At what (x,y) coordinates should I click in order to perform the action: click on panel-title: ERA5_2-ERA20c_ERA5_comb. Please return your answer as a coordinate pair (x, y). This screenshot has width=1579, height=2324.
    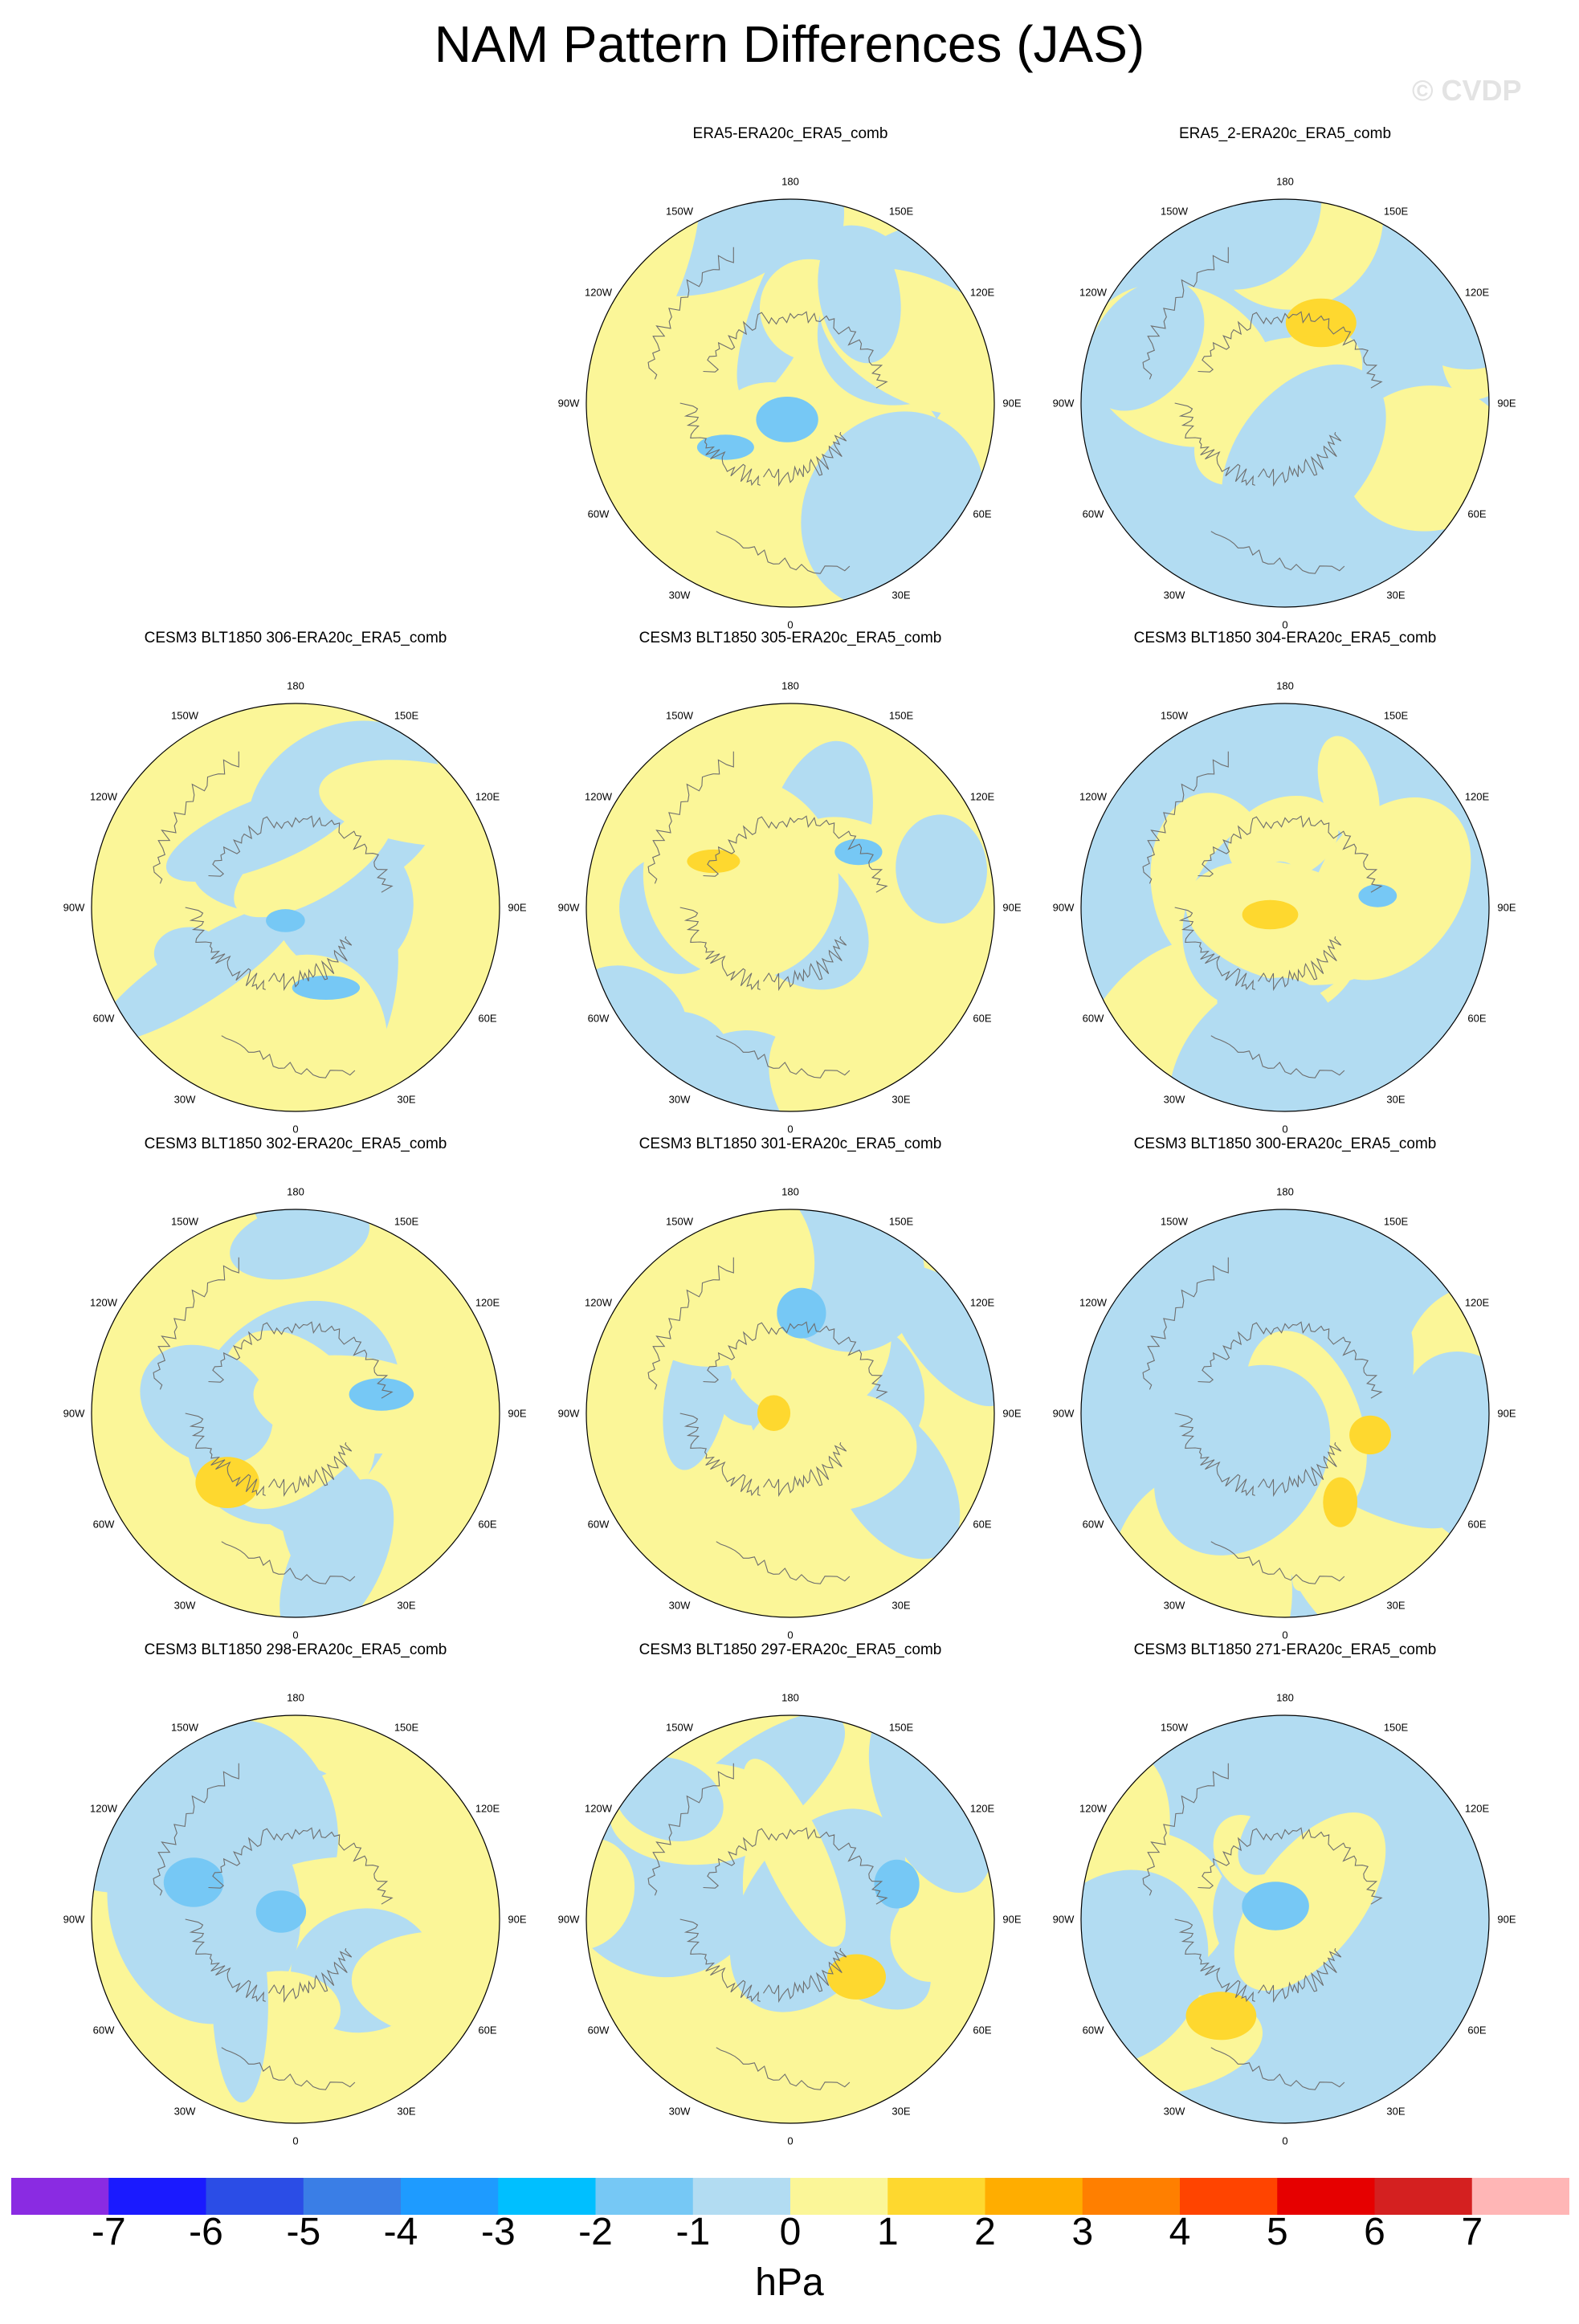
    Looking at the image, I should click on (1285, 133).